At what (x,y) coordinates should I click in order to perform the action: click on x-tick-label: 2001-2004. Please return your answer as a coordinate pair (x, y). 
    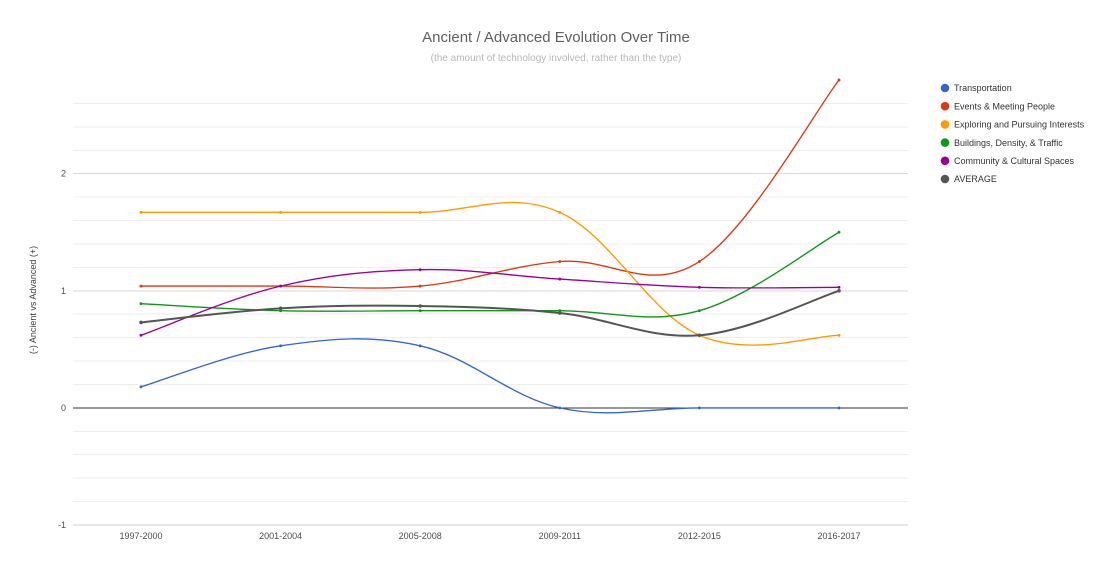
    Looking at the image, I should click on (280, 536).